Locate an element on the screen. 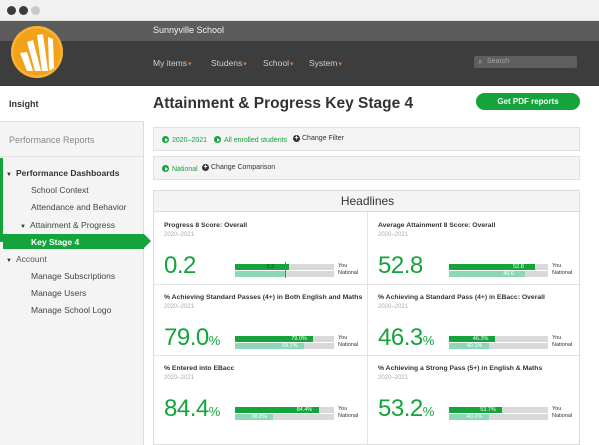 The width and height of the screenshot is (599, 445). metric-title: Average Attainment 8 Score: Overall is located at coordinates (437, 225).